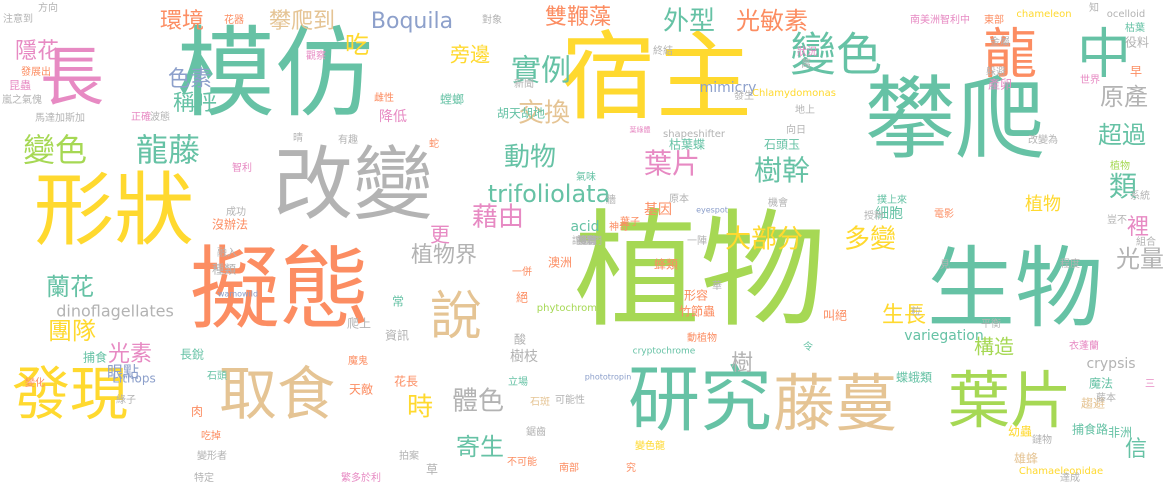 This screenshot has height=482, width=1175. I want to click on word-cloud-word: eyespot, so click(712, 210).